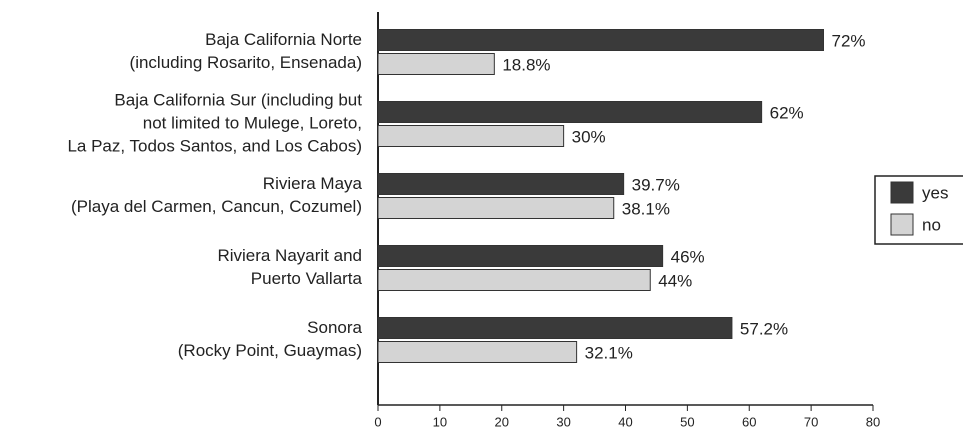 The image size is (963, 432). What do you see at coordinates (502, 421) in the screenshot?
I see `x-tick-label: 20` at bounding box center [502, 421].